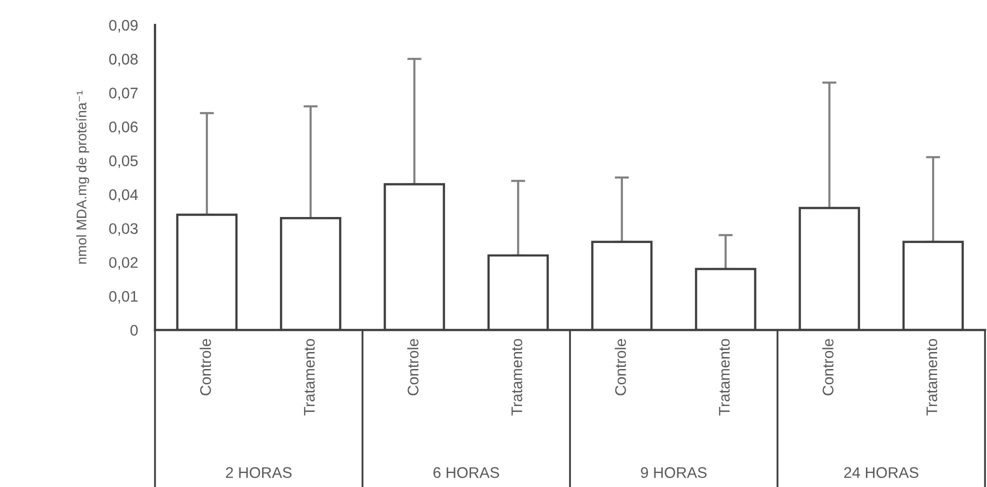 The image size is (987, 487). I want to click on y-axis-title: nmol MDA.mg de proteína⁻¹, so click(83, 177).